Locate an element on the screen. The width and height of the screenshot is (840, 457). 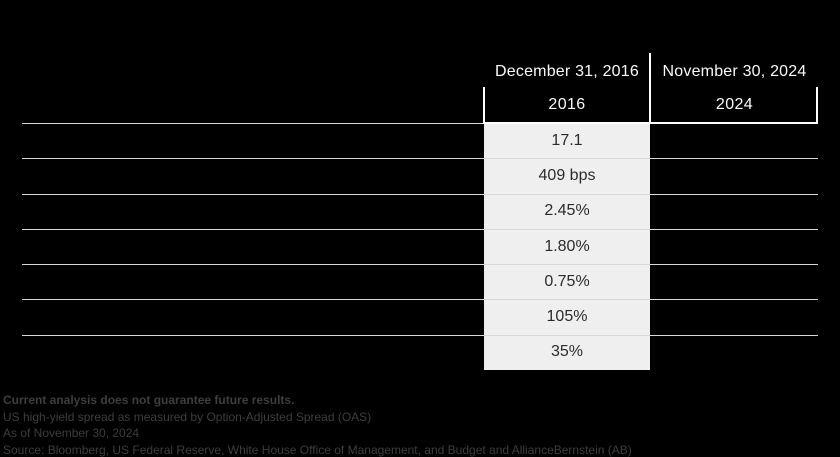
cell-2016: 105% is located at coordinates (567, 317).